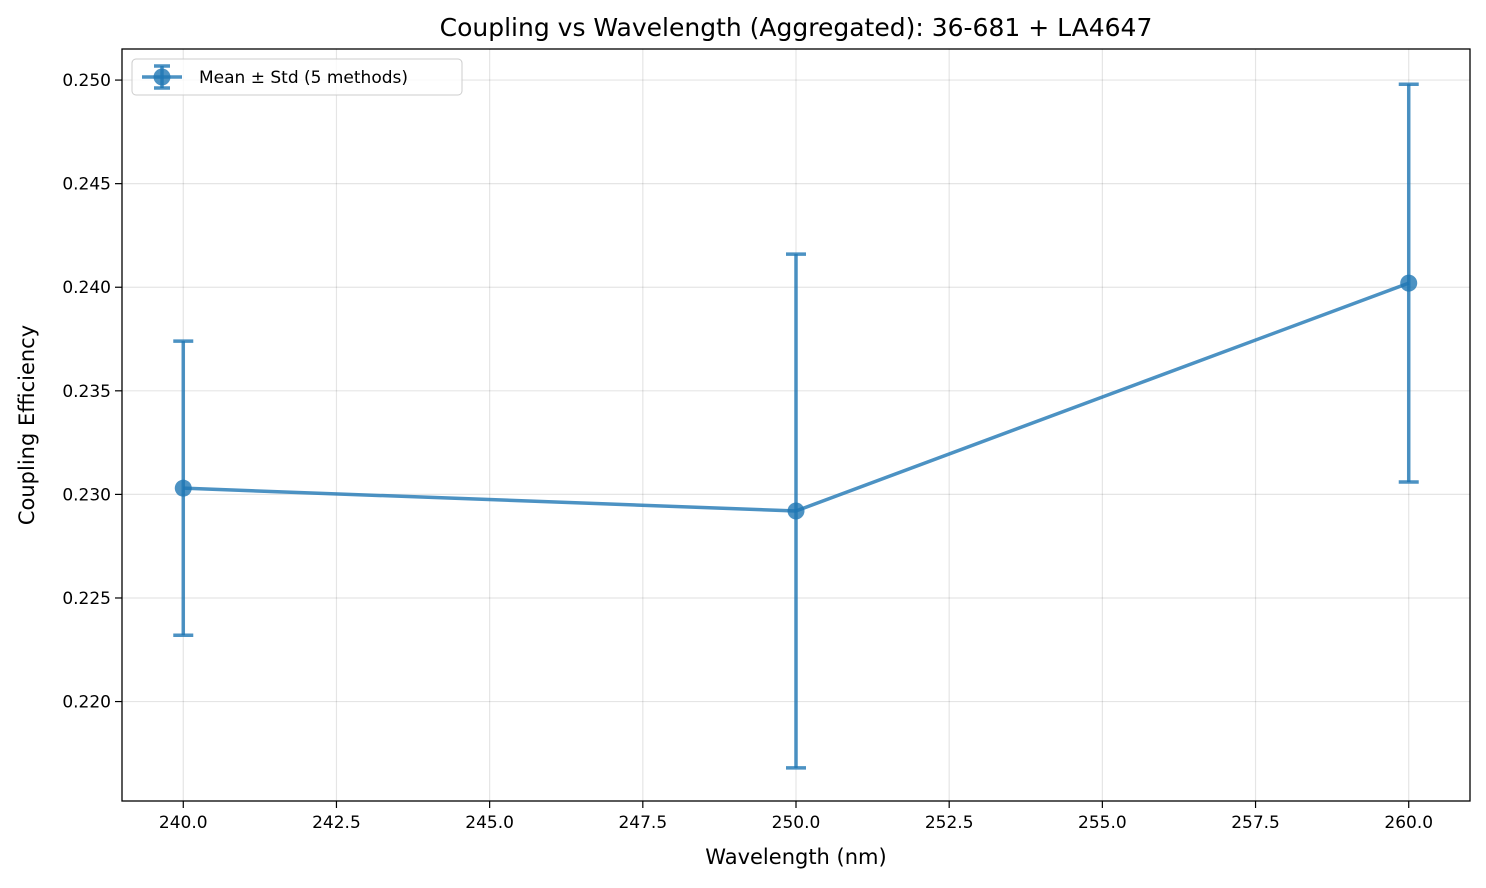 The width and height of the screenshot is (1486, 888). What do you see at coordinates (86, 288) in the screenshot?
I see `y-tick-label: 0.240` at bounding box center [86, 288].